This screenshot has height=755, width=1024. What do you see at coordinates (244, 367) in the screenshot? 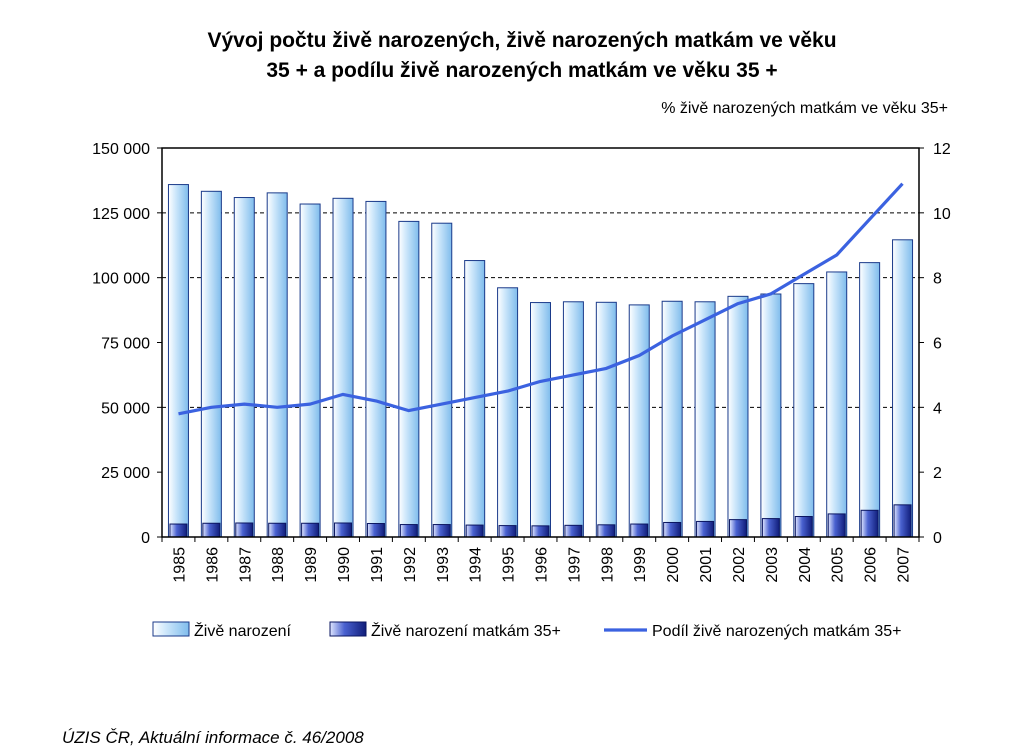
I see `bar-zive-narozeni-1987` at bounding box center [244, 367].